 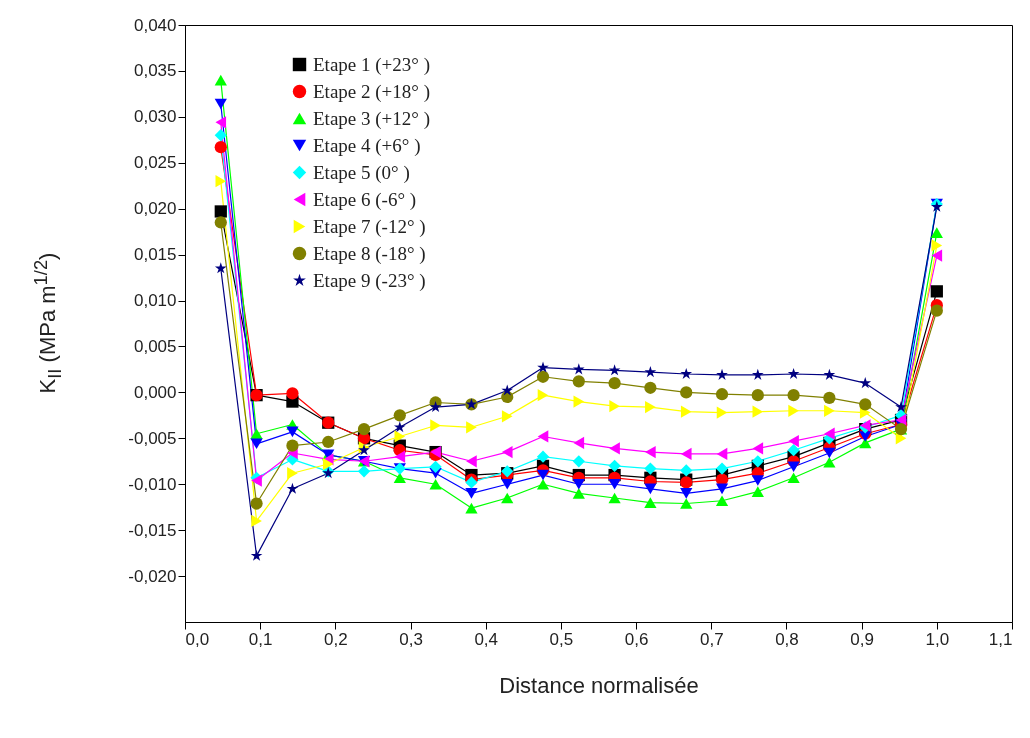 What do you see at coordinates (152, 484) in the screenshot?
I see `y-tick-label: -0,010` at bounding box center [152, 484].